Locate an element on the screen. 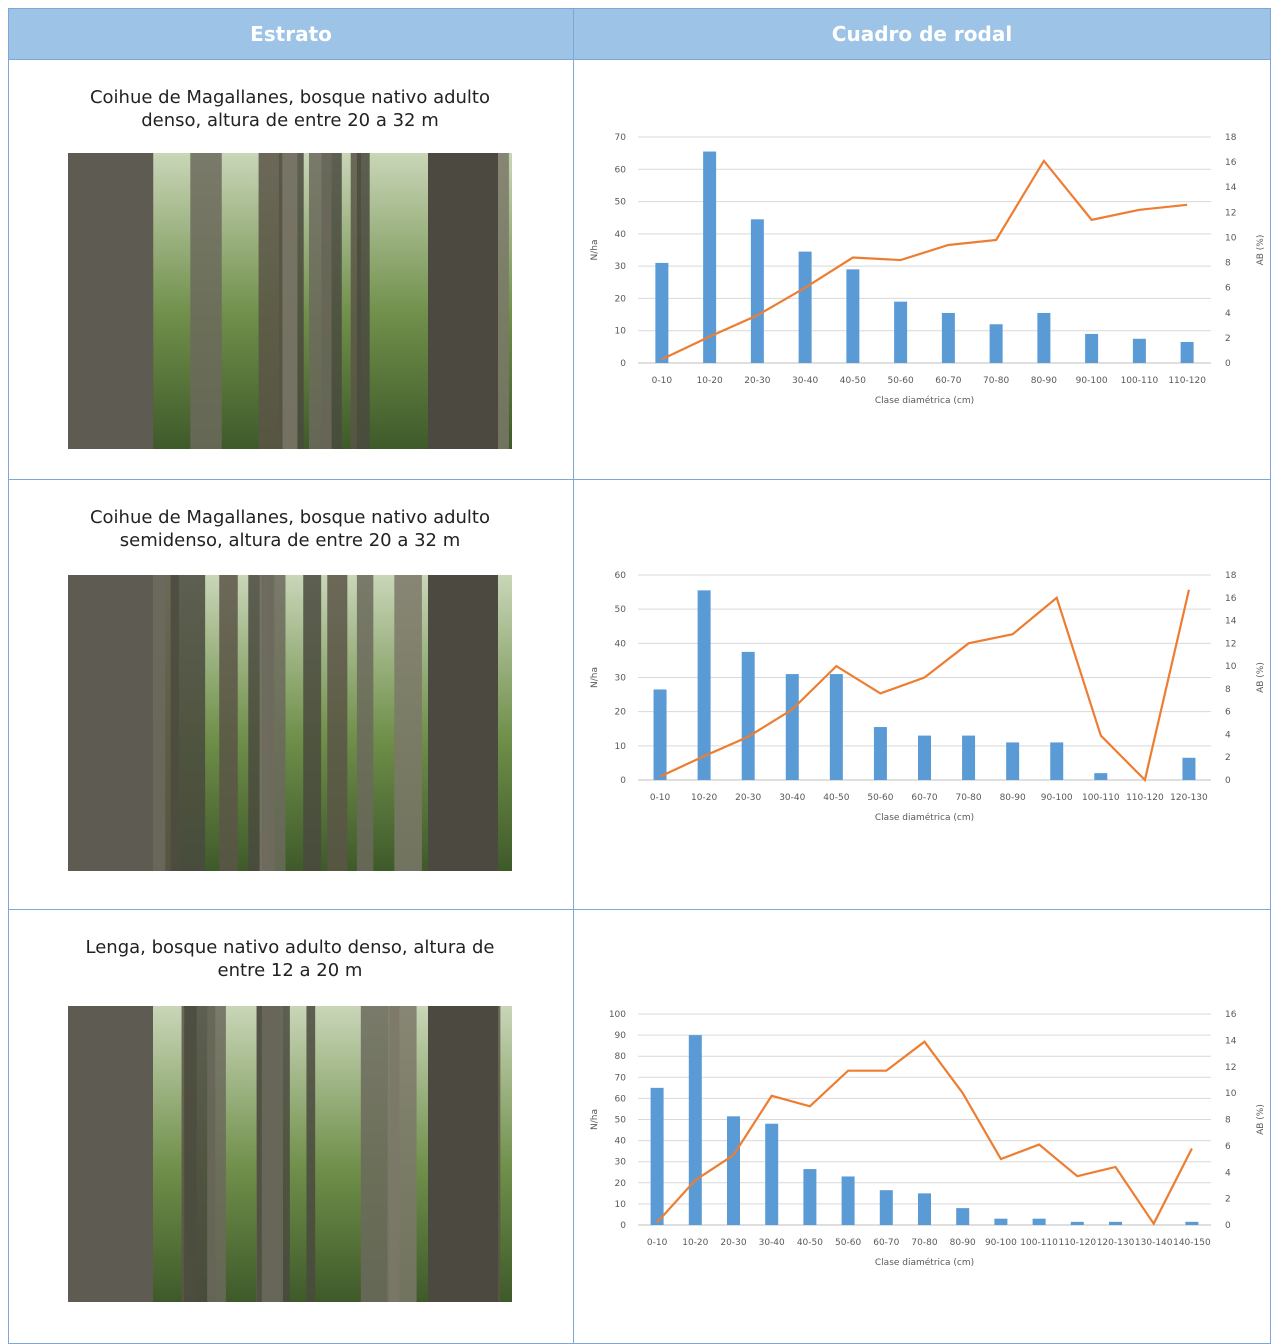 The width and height of the screenshot is (1271, 1344). y2-tick-label: 16 is located at coordinates (1231, 599).